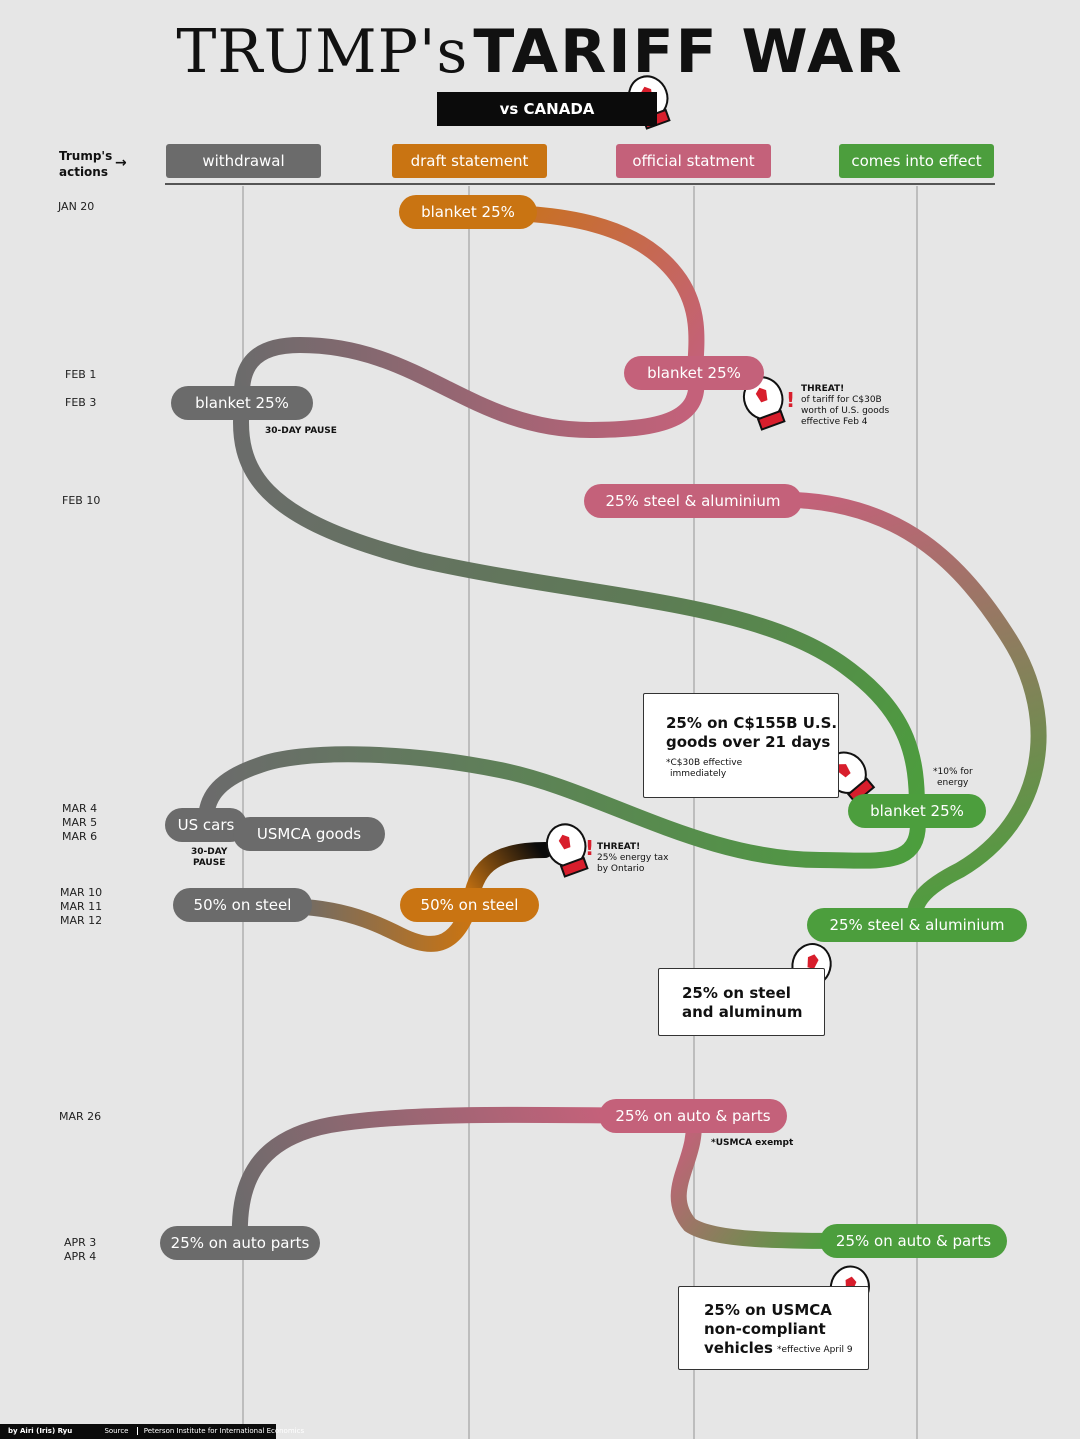  I want to click on box-line: 25% on USMCA, so click(768, 1310).